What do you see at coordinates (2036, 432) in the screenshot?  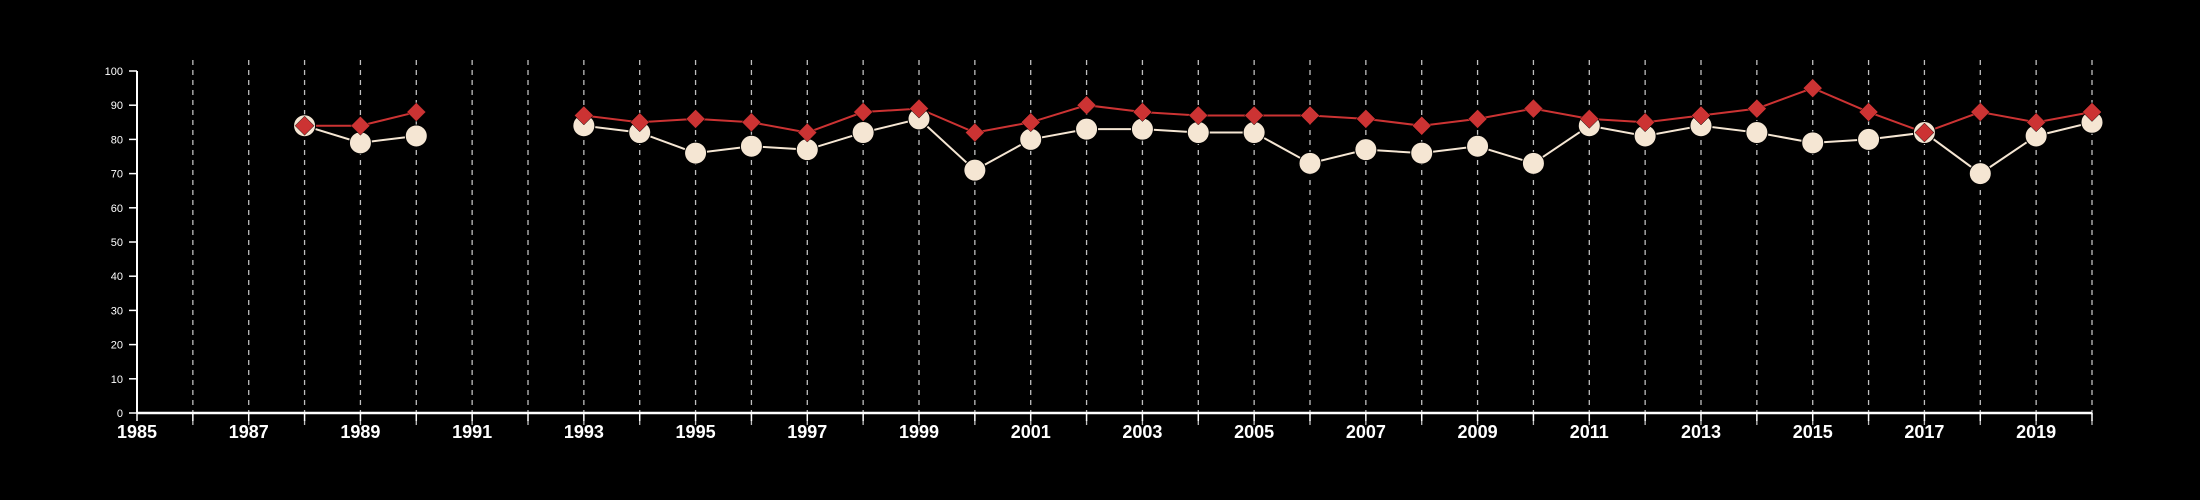 I see `x-tick-label-2019: 2019` at bounding box center [2036, 432].